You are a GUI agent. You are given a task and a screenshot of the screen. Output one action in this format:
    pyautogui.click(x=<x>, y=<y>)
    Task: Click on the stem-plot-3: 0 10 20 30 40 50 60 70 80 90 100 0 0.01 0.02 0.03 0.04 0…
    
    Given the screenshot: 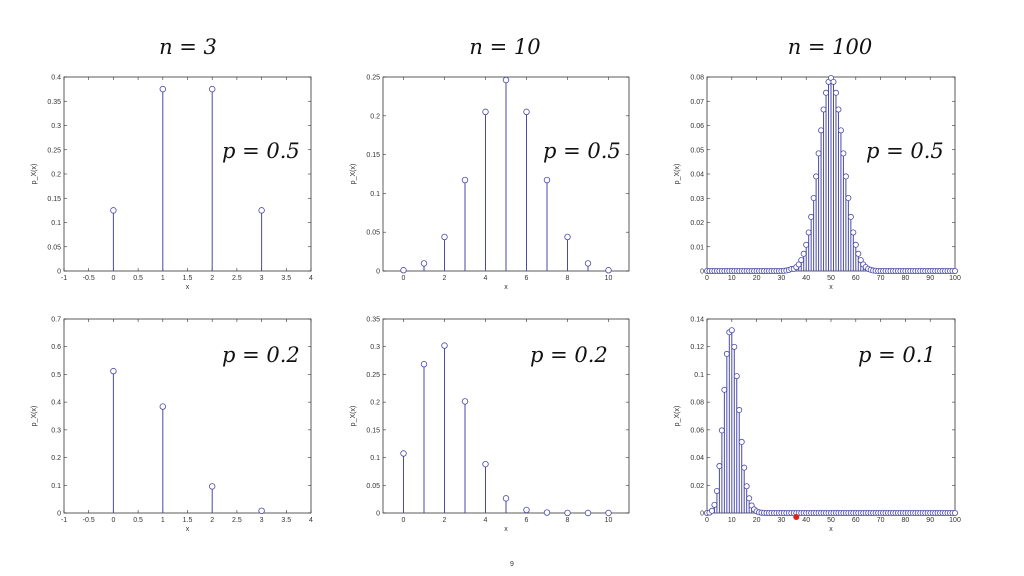 What is the action you would take?
    pyautogui.click(x=817, y=183)
    